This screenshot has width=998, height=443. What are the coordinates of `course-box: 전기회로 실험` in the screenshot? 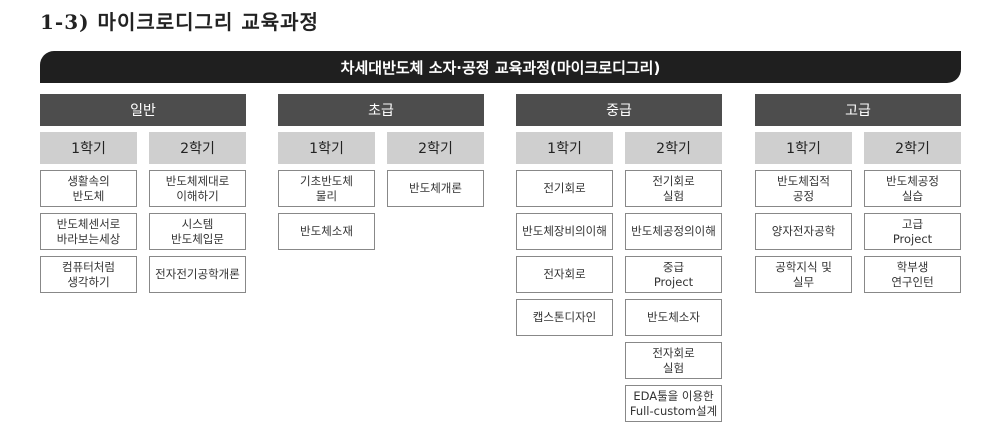 It's located at (673, 188).